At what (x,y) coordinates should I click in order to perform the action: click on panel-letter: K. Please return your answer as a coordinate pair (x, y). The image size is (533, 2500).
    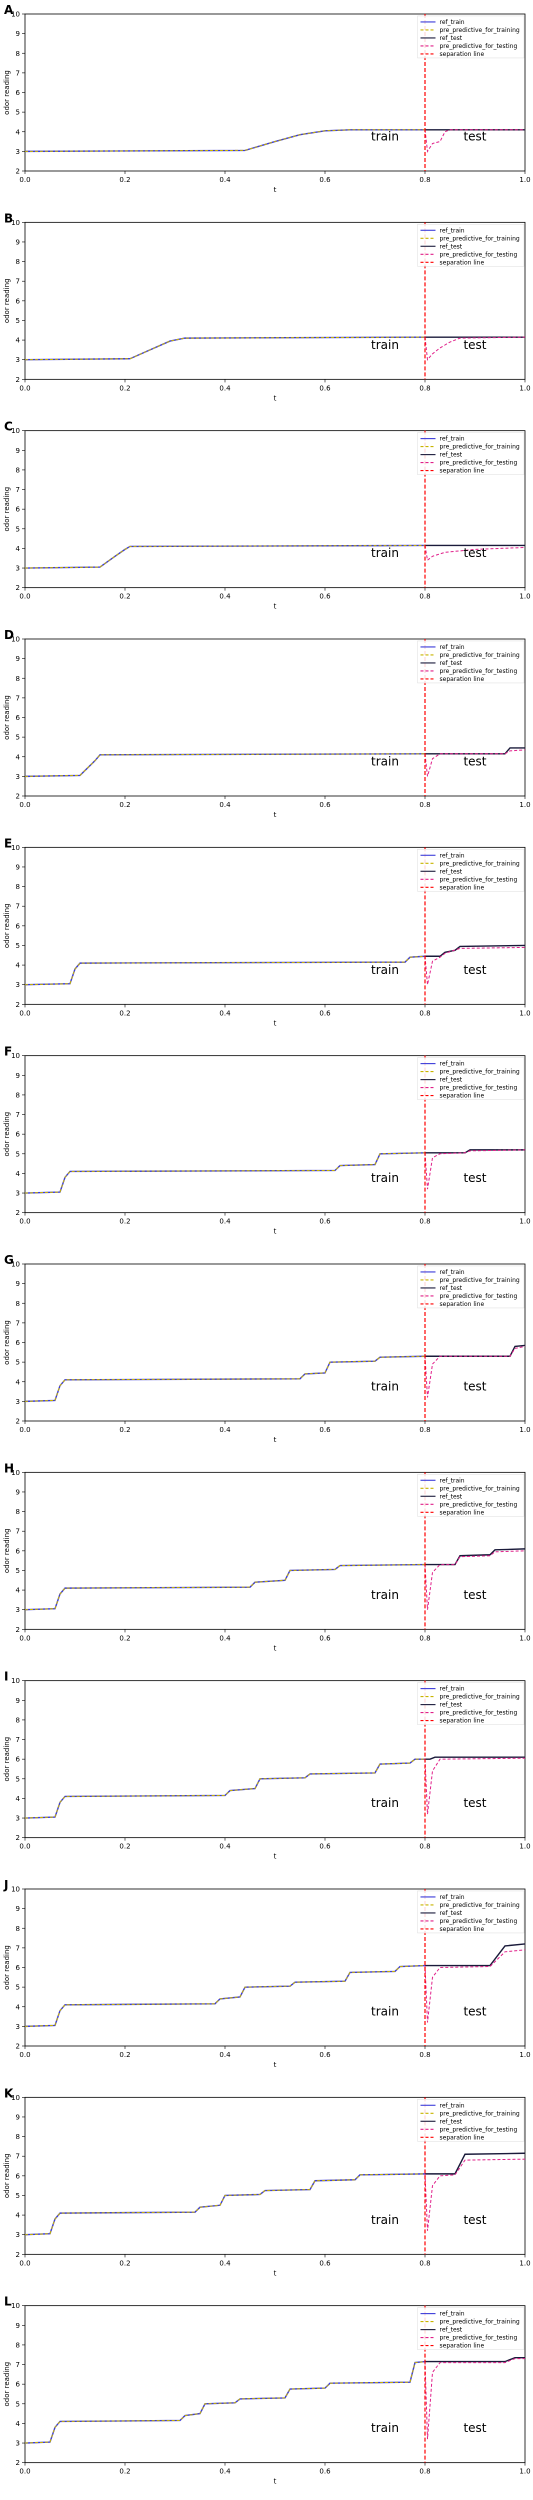
    Looking at the image, I should click on (9, 2093).